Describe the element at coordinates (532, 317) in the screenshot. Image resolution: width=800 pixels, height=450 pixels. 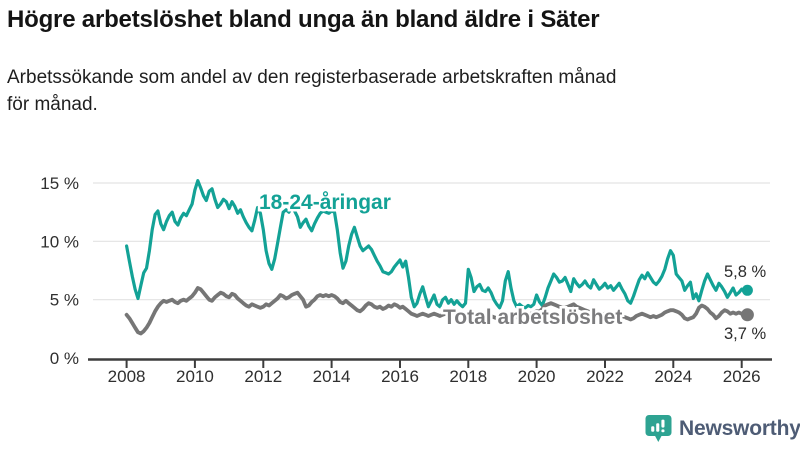
I see `series-label-total: Total arbetslöshet` at that location.